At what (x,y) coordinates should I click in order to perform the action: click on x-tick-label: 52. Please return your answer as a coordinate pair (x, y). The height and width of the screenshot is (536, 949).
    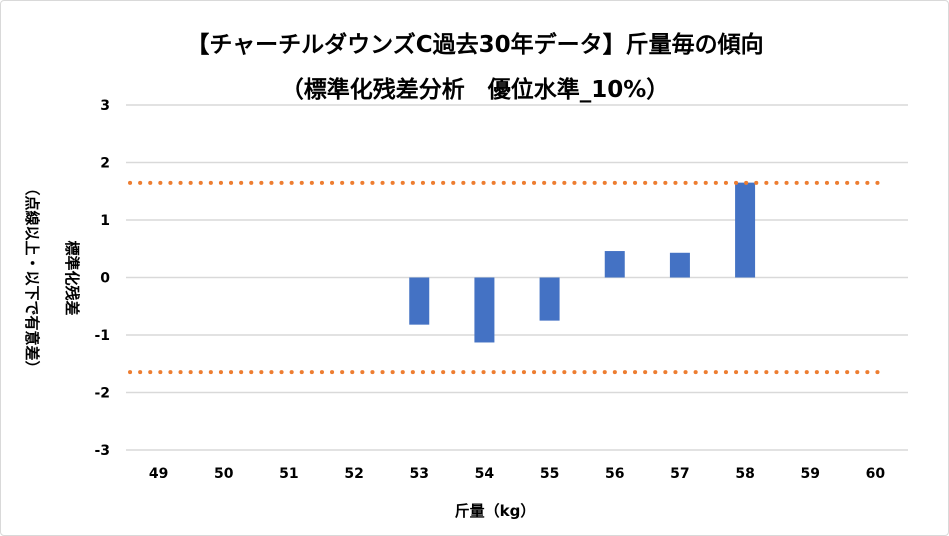
    Looking at the image, I should click on (353, 474).